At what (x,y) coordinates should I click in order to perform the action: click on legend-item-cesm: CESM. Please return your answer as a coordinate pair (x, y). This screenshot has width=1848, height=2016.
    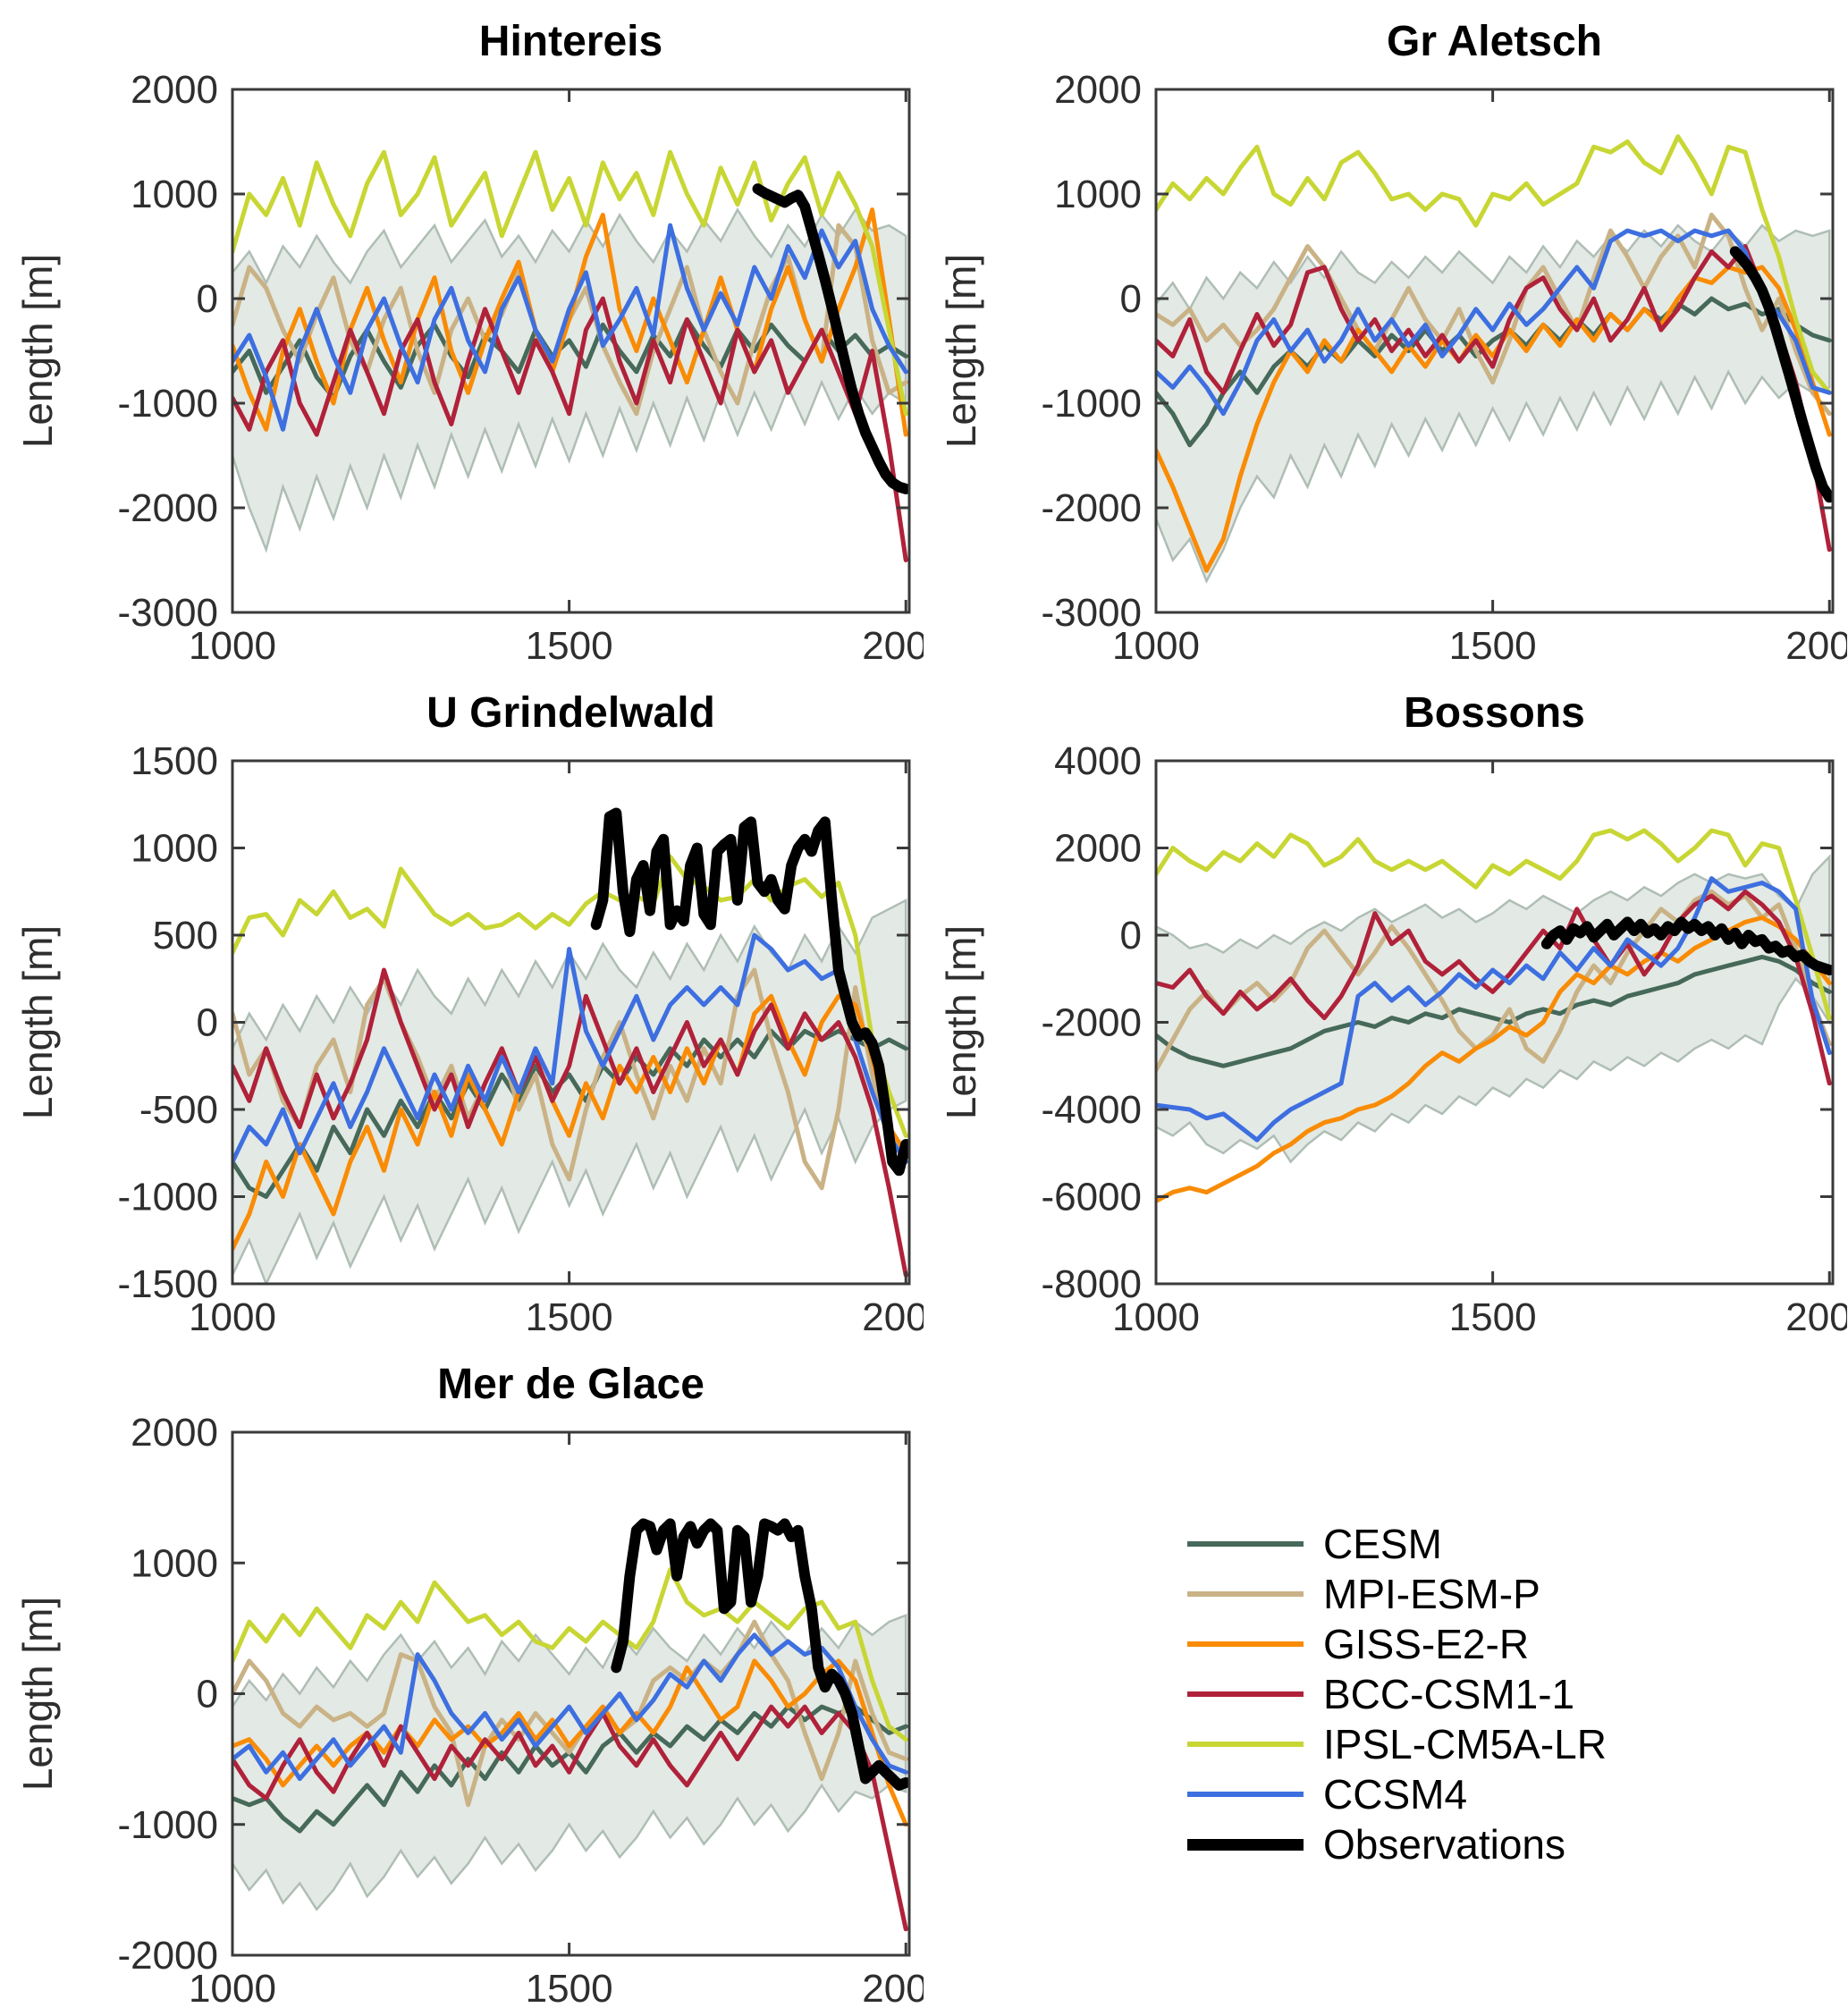
    Looking at the image, I should click on (1397, 1544).